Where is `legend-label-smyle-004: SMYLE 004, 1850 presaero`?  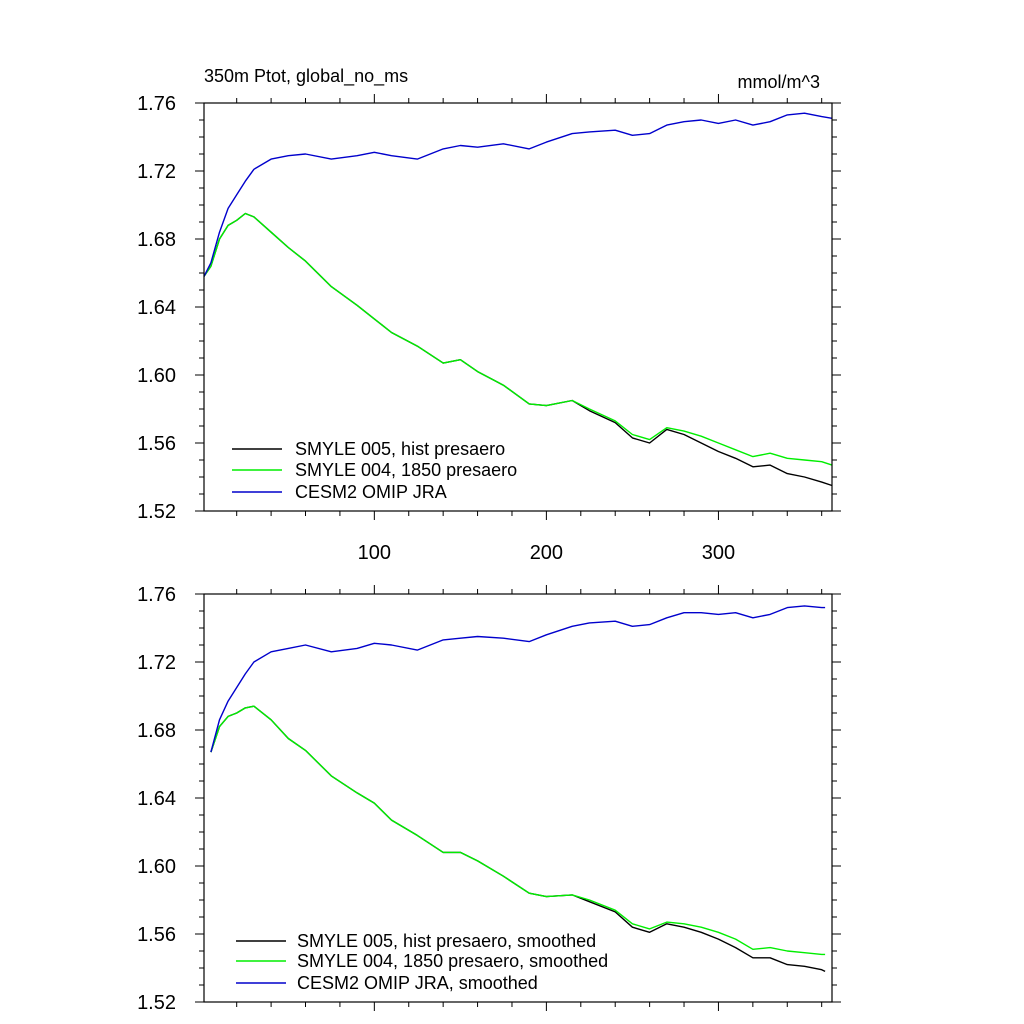
legend-label-smyle-004: SMYLE 004, 1850 presaero is located at coordinates (406, 470).